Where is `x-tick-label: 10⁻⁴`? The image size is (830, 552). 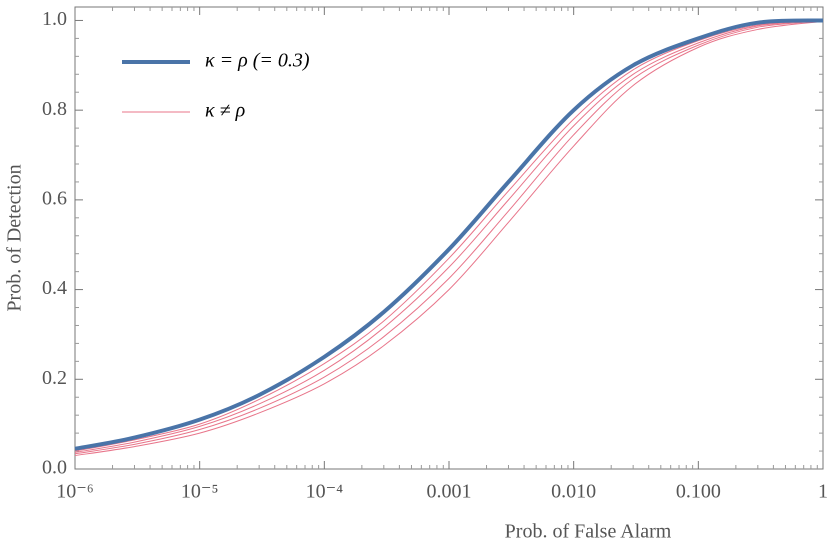 x-tick-label: 10⁻⁴ is located at coordinates (325, 492).